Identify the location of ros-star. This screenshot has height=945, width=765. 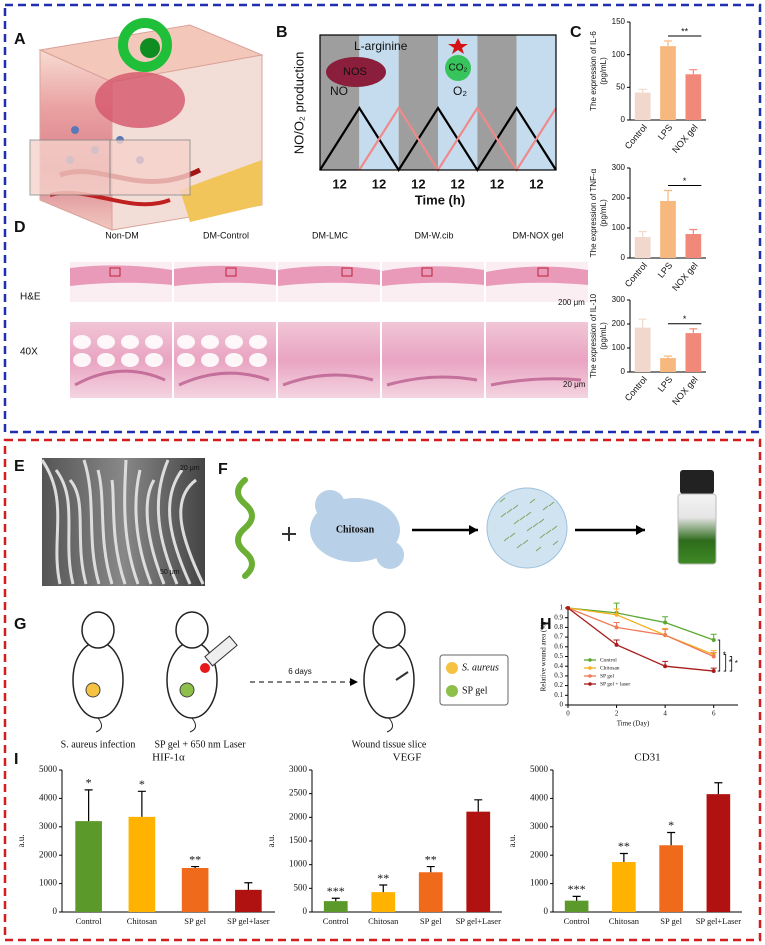
(458, 46).